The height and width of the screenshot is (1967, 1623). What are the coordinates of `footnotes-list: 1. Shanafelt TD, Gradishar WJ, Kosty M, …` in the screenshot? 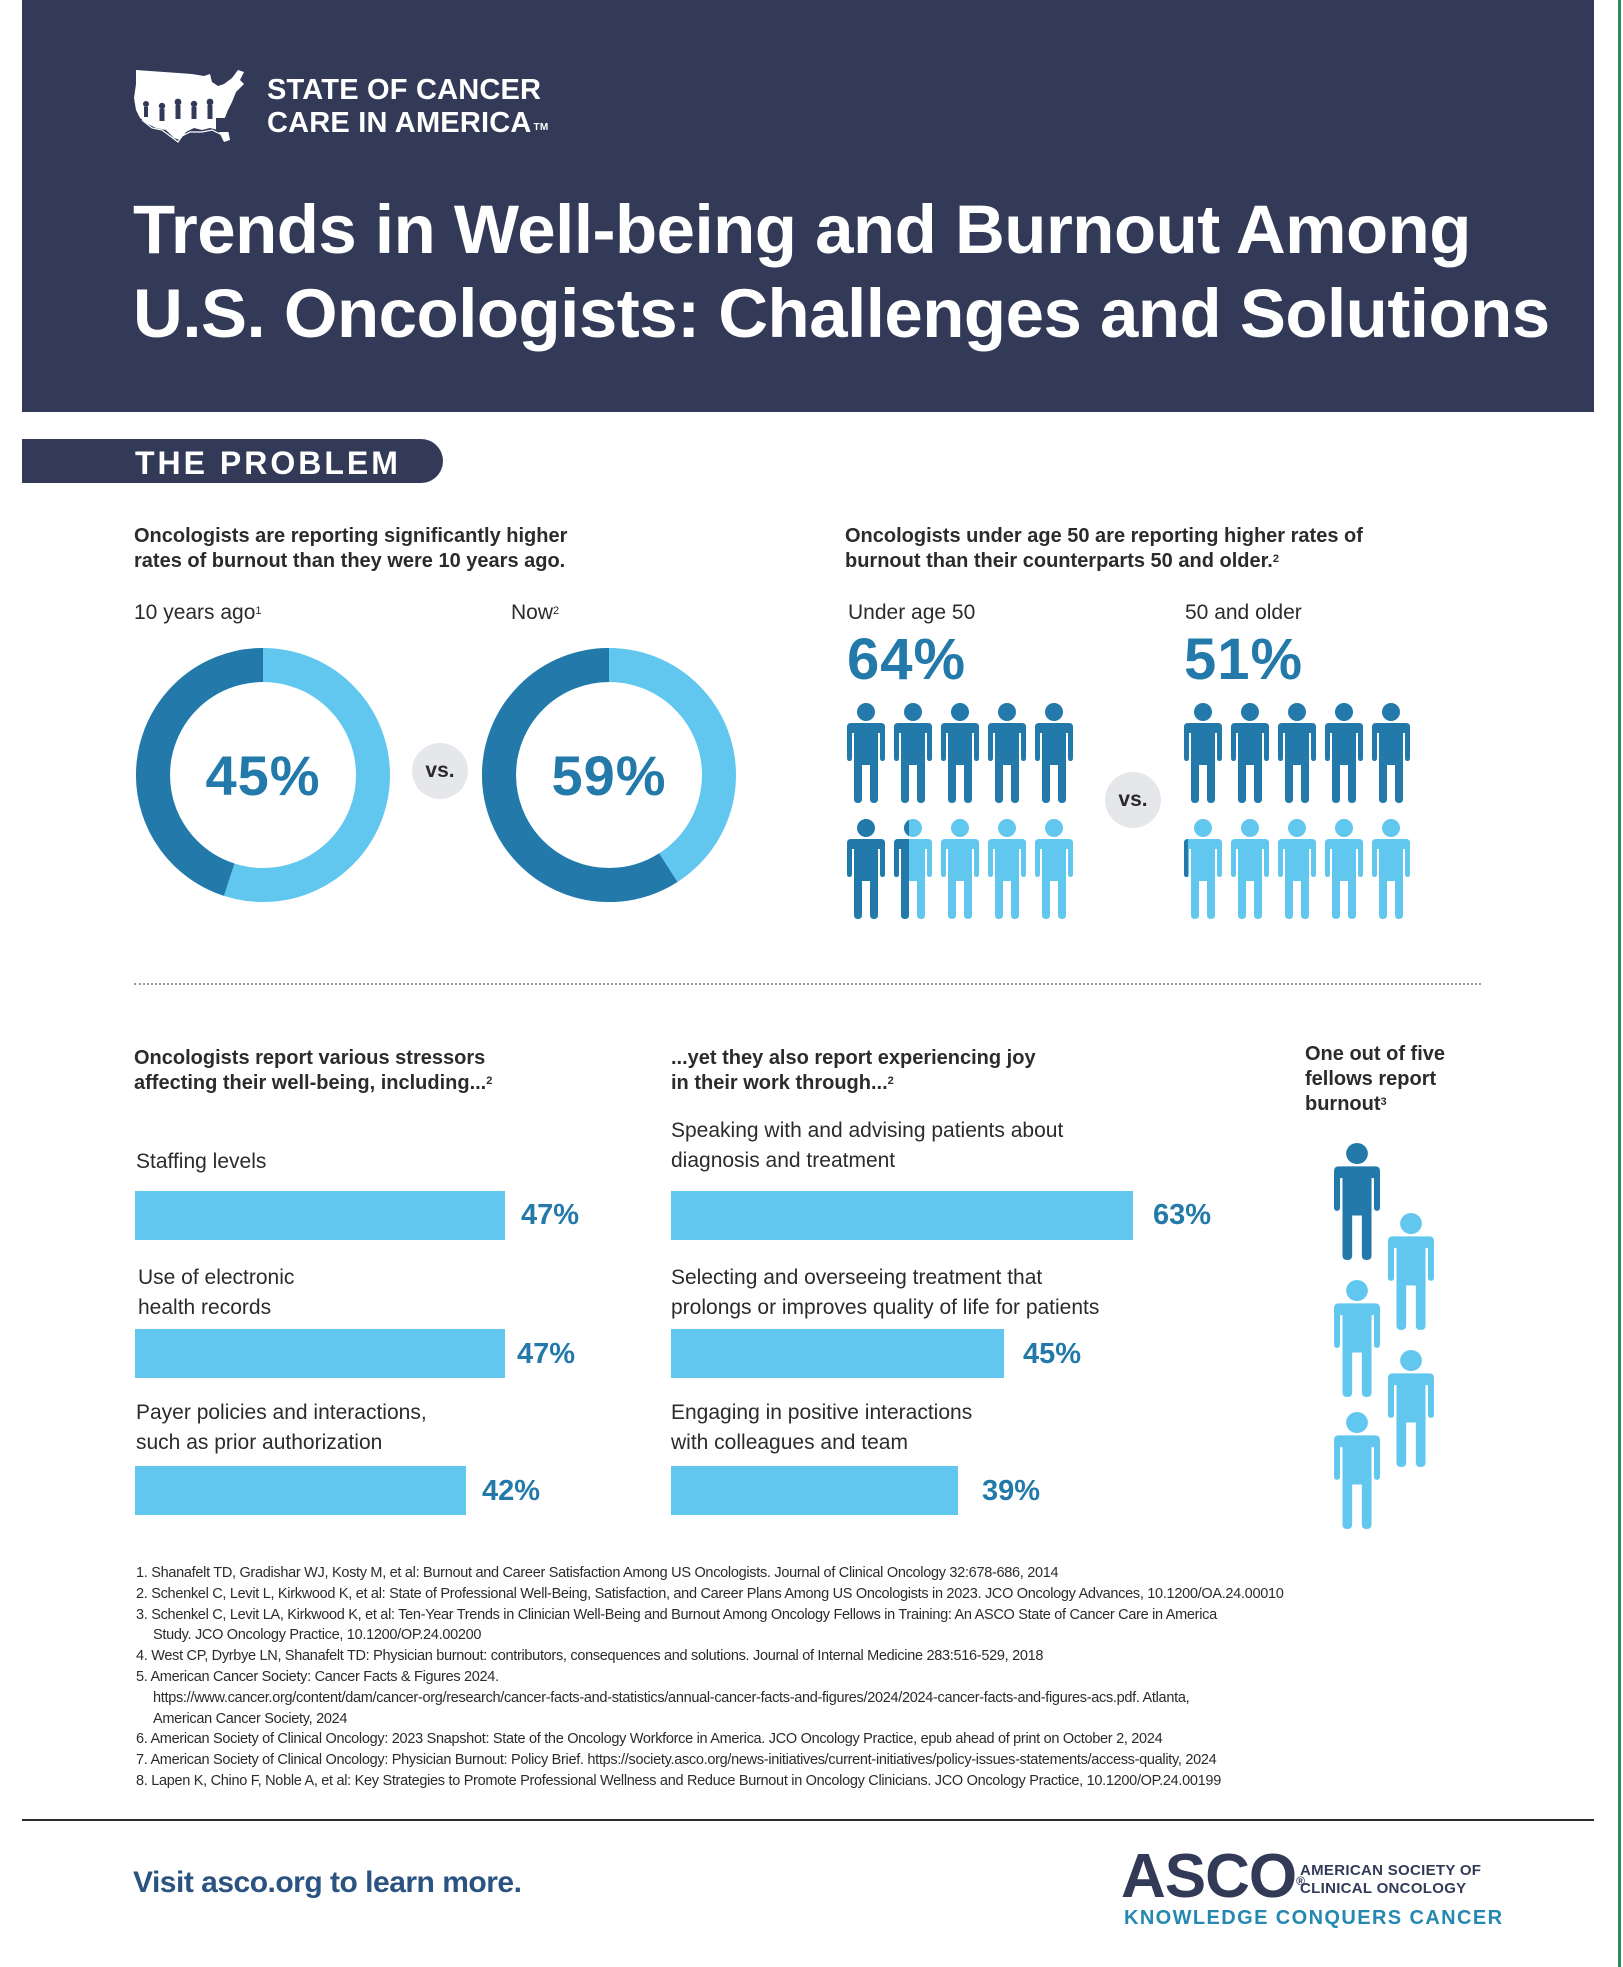 It's located at (856, 1677).